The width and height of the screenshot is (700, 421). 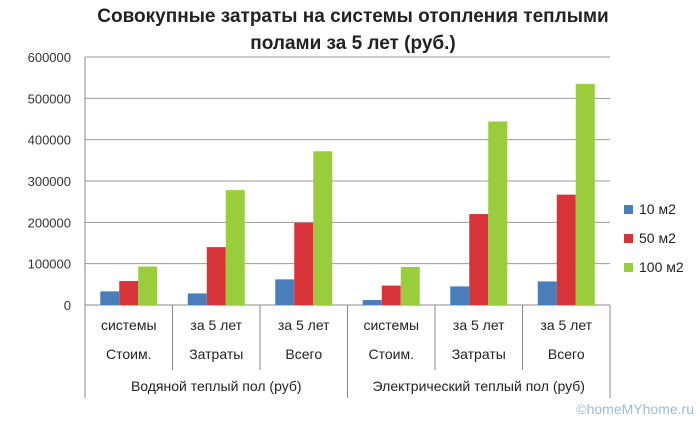 What do you see at coordinates (49, 264) in the screenshot?
I see `y-tick-label: 100000` at bounding box center [49, 264].